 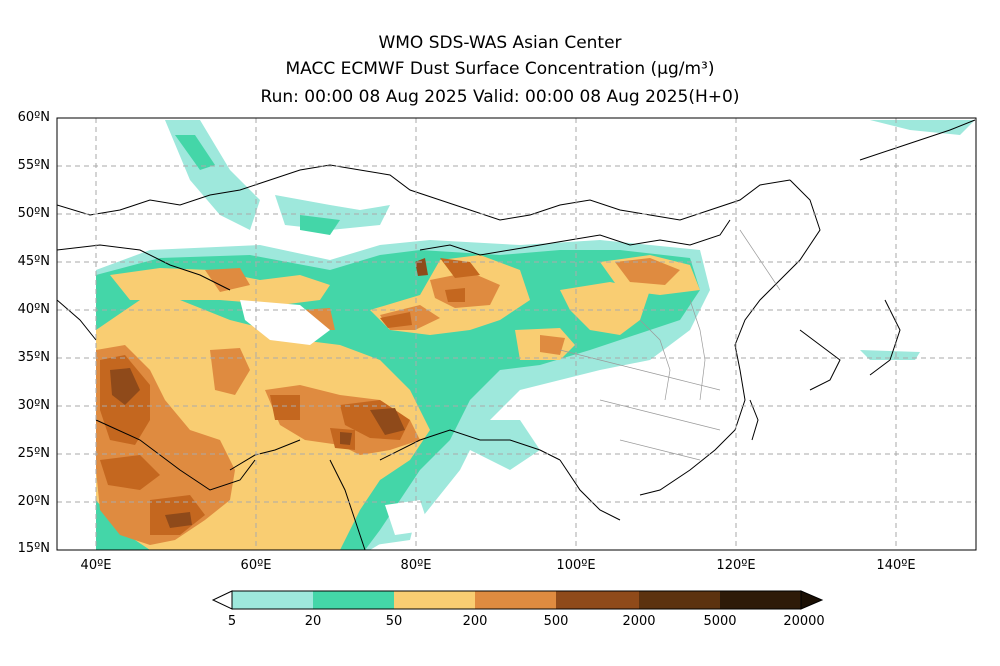 I want to click on lon-label: 80ºE, so click(x=416, y=565).